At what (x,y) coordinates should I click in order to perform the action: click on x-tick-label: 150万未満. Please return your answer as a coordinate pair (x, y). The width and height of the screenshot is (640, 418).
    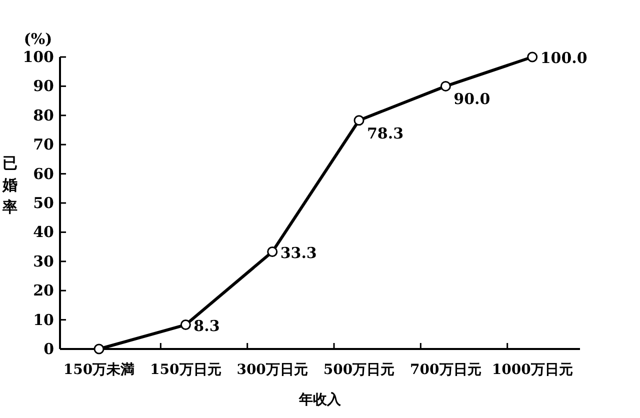
    Looking at the image, I should click on (99, 370).